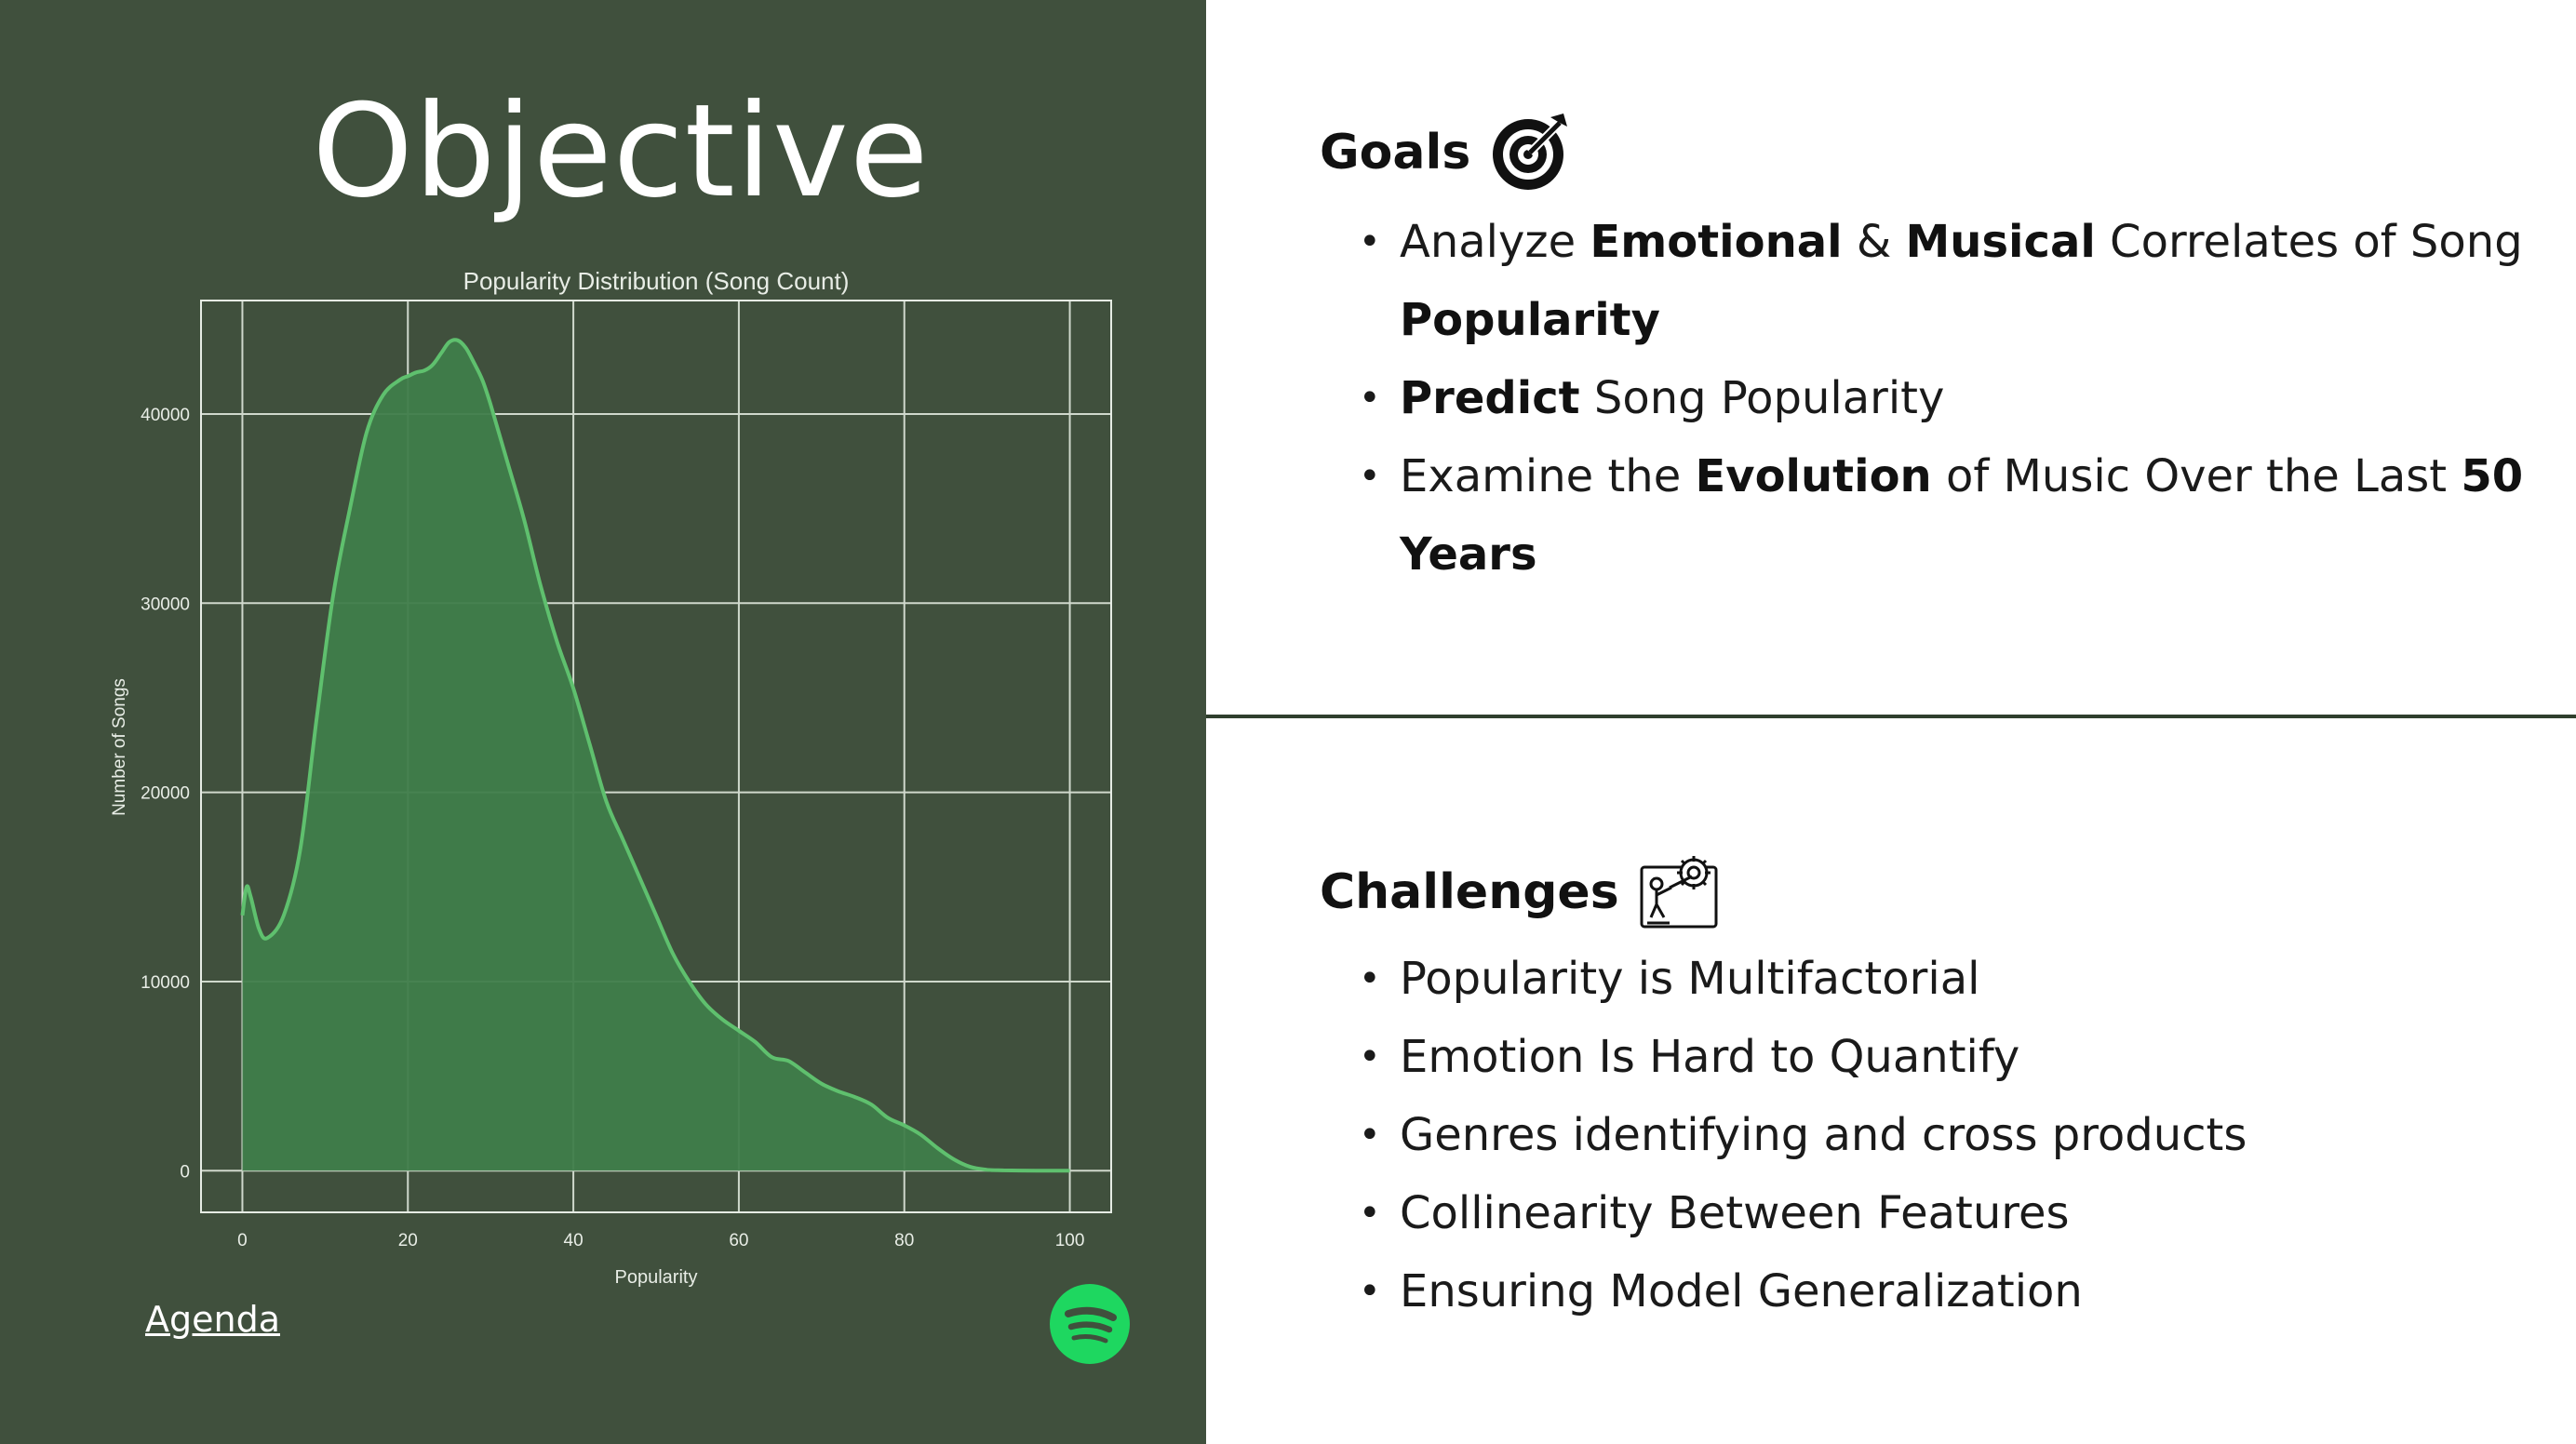 The height and width of the screenshot is (1444, 2576). What do you see at coordinates (1070, 1240) in the screenshot?
I see `chart-x-tick-label: 100` at bounding box center [1070, 1240].